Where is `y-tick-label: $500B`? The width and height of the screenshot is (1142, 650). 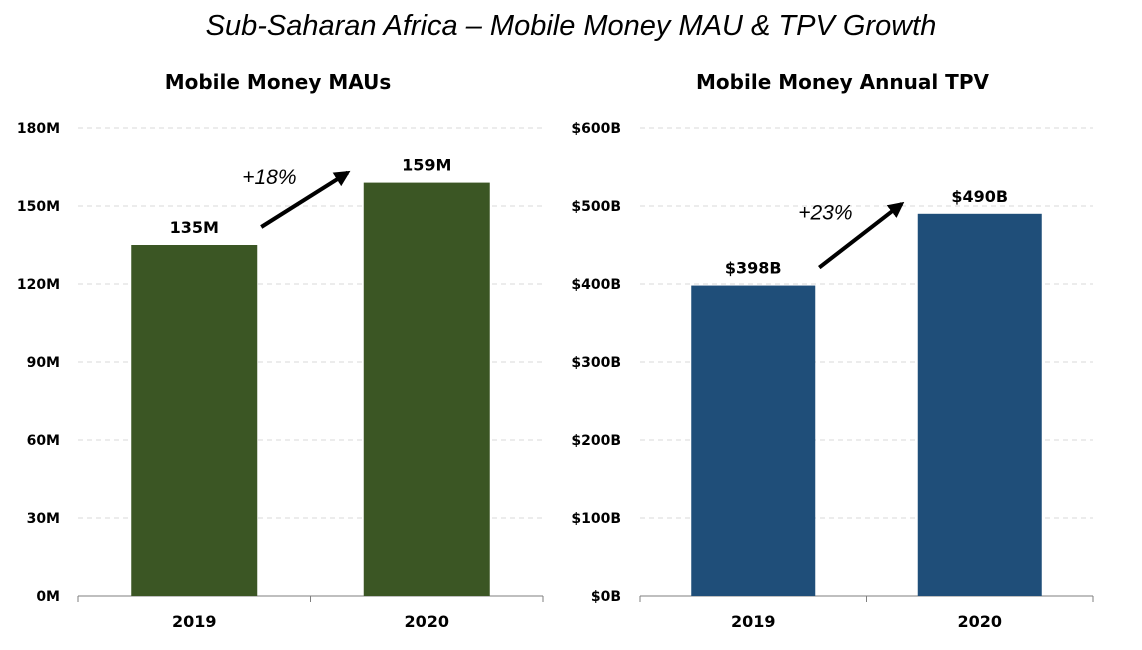 y-tick-label: $500B is located at coordinates (596, 207).